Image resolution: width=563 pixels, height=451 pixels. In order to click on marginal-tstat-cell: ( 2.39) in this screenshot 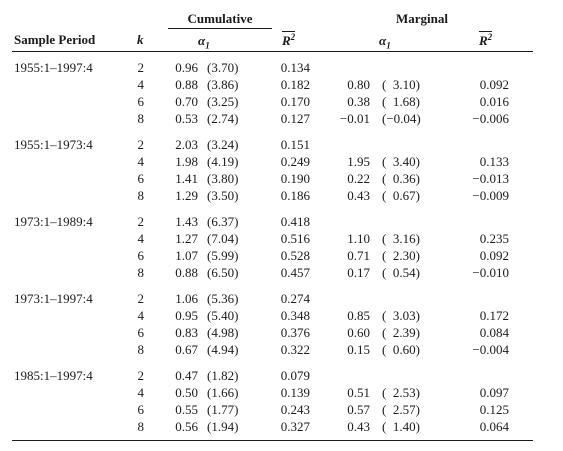, I will do `click(401, 332)`.